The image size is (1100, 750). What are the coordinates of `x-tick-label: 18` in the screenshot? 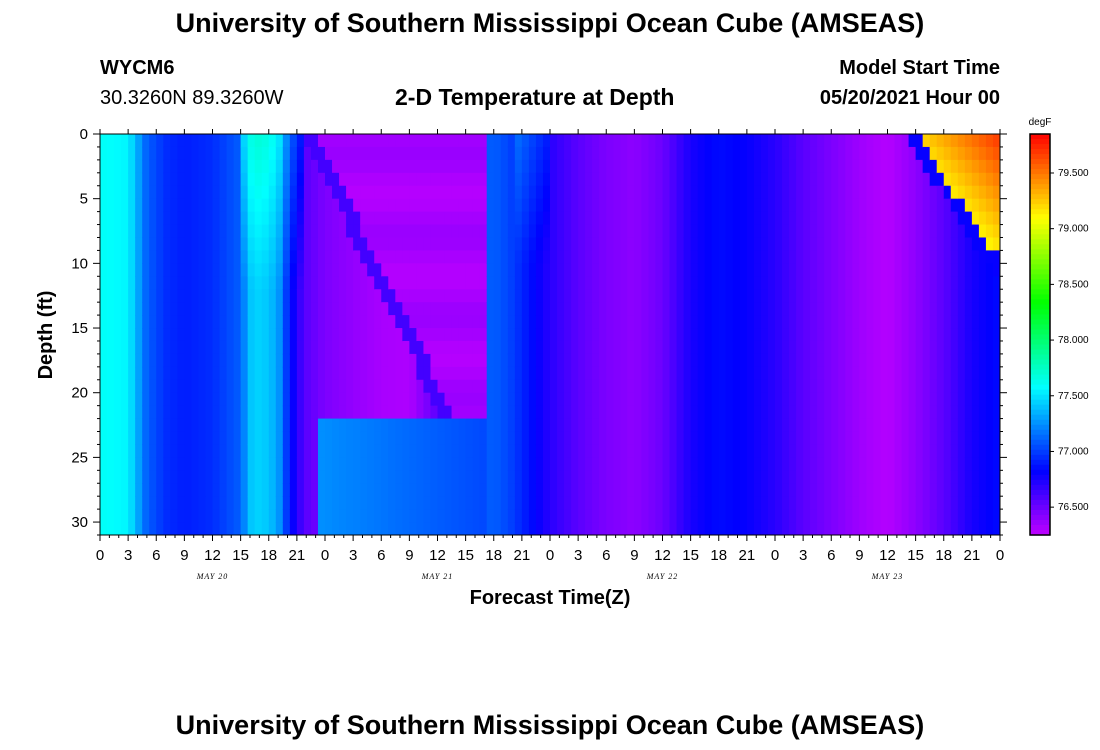 It's located at (268, 555).